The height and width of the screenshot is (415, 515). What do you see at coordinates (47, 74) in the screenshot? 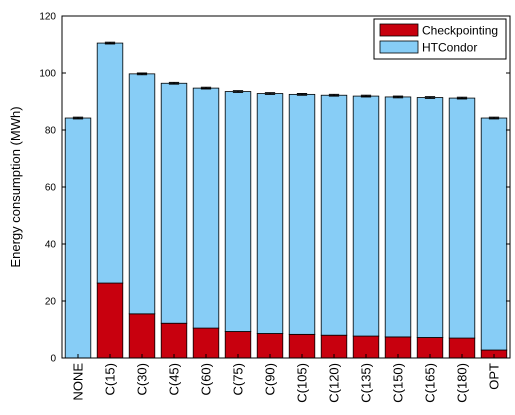
I see `y-tick-label: 100` at bounding box center [47, 74].